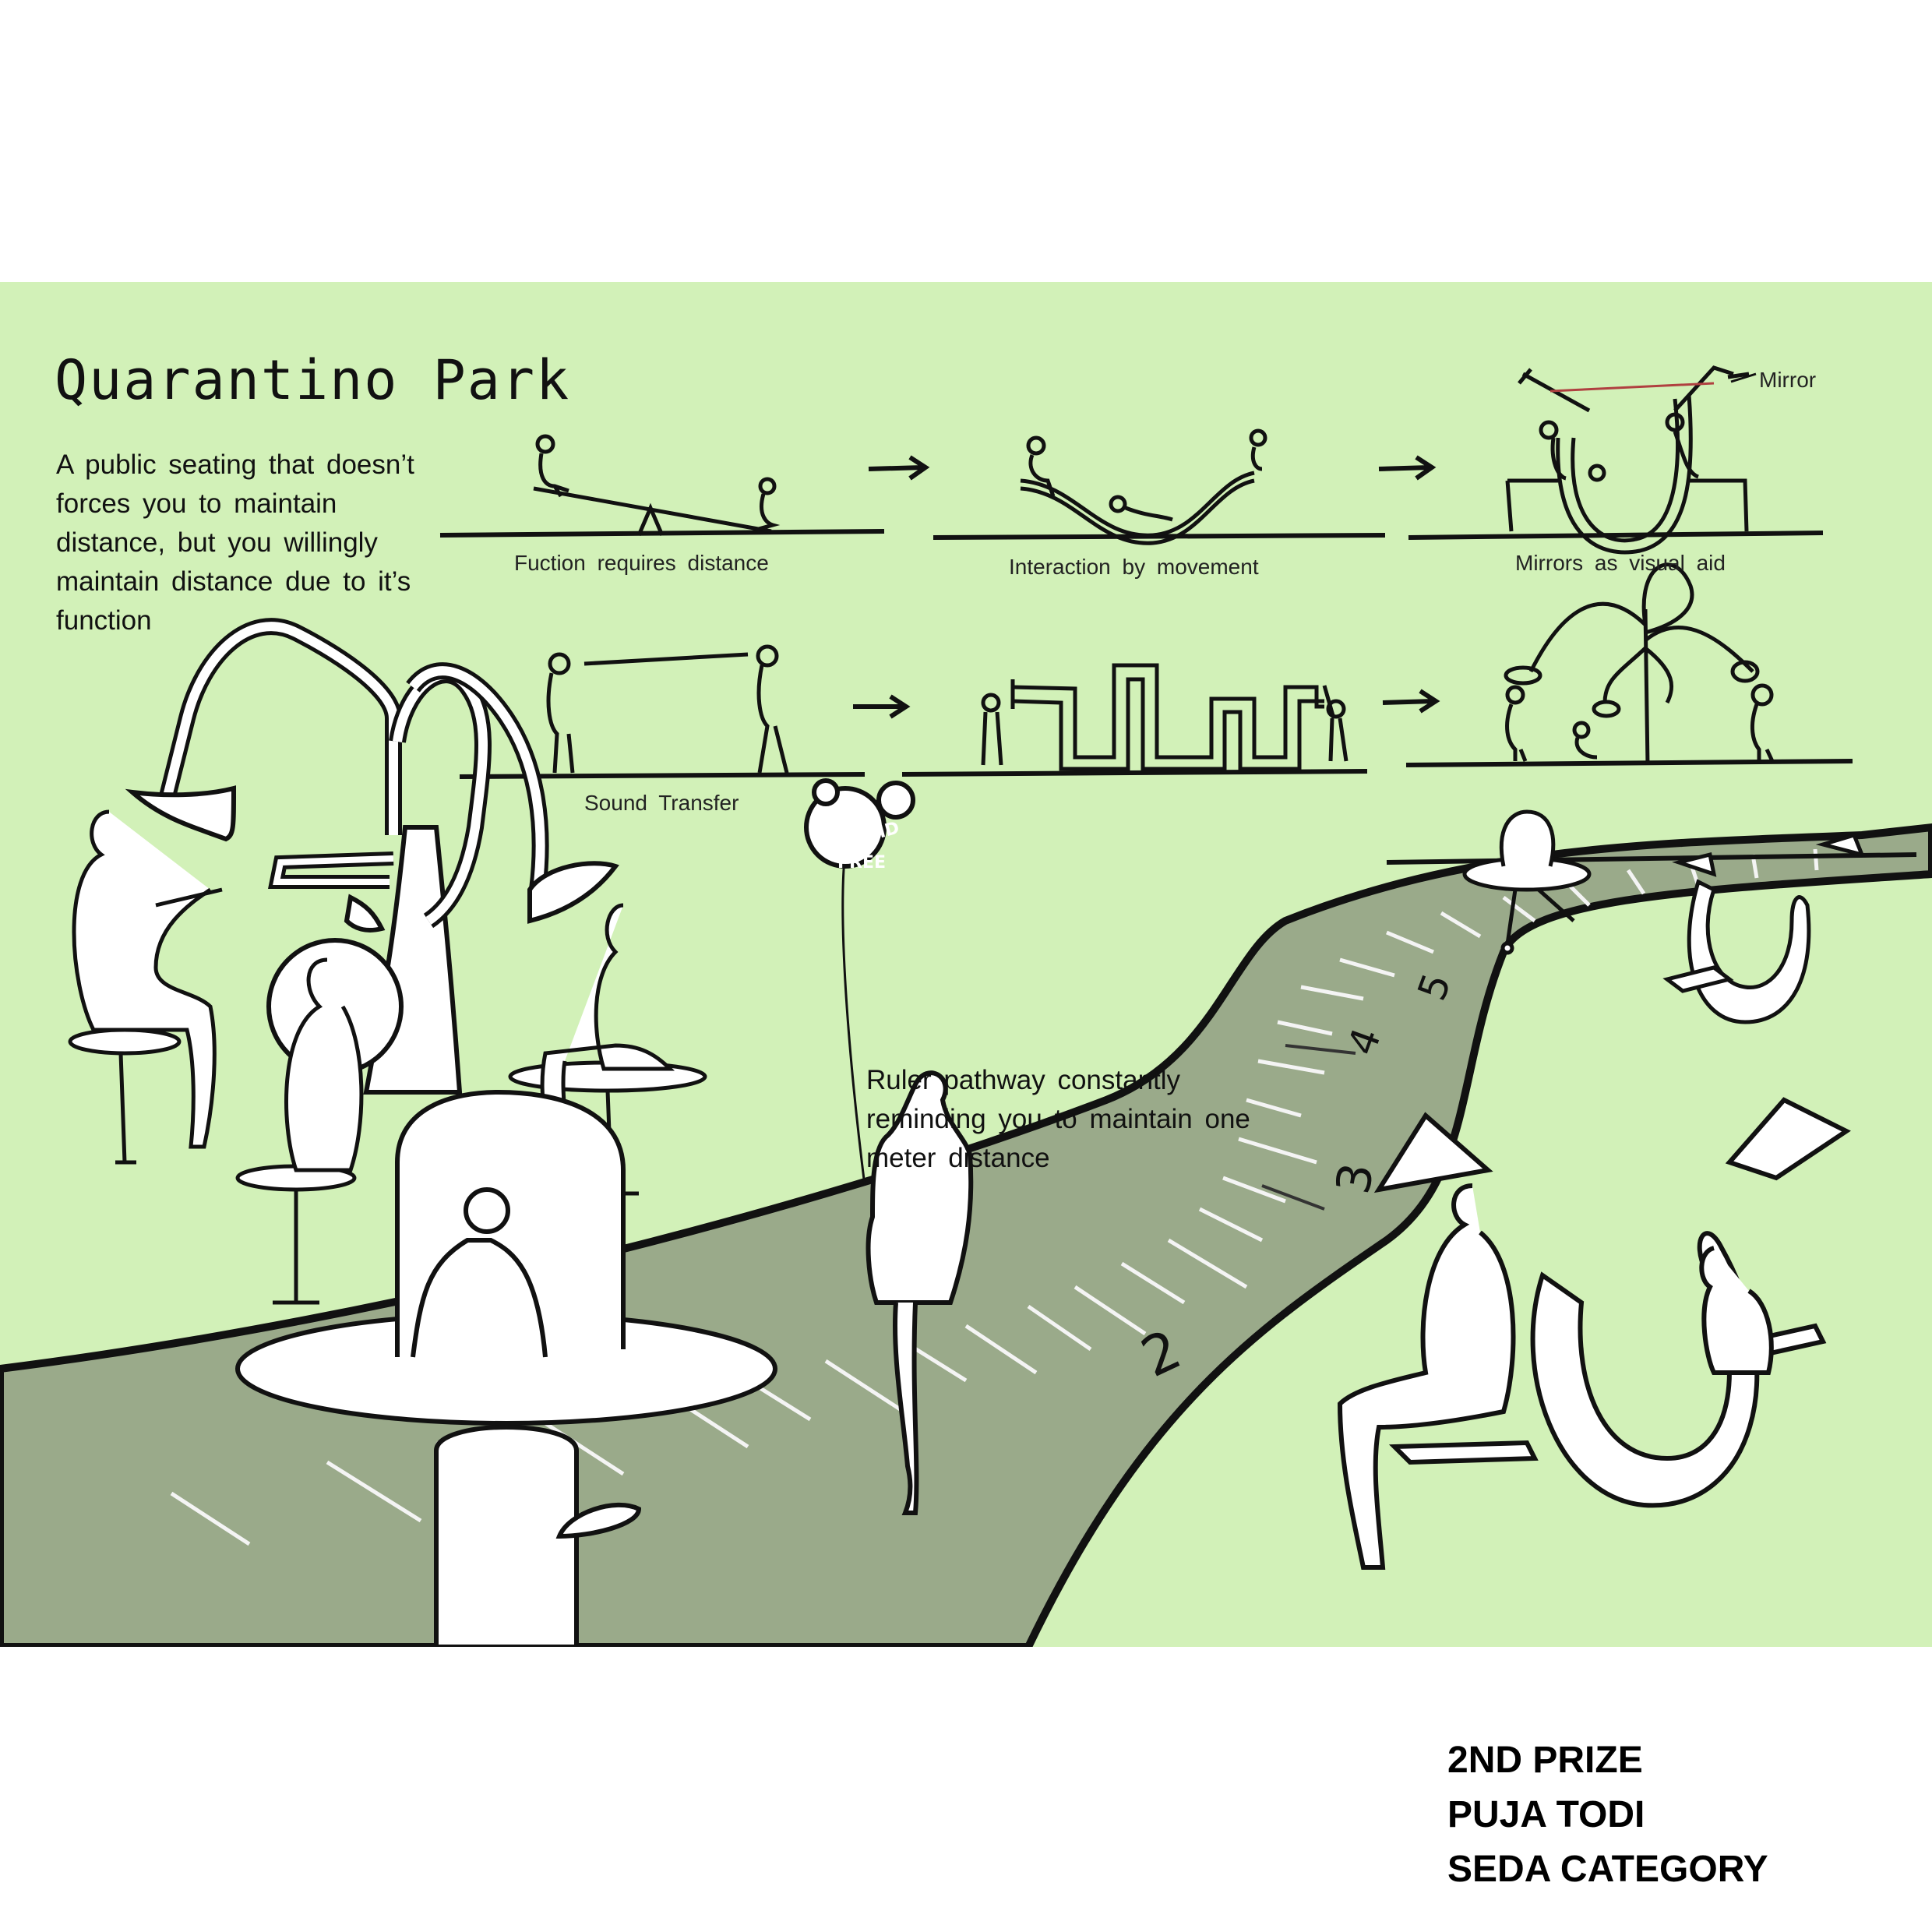 The height and width of the screenshot is (1932, 1932). I want to click on ruler-numbers: 2 3 4 5, so click(1296, 1179).